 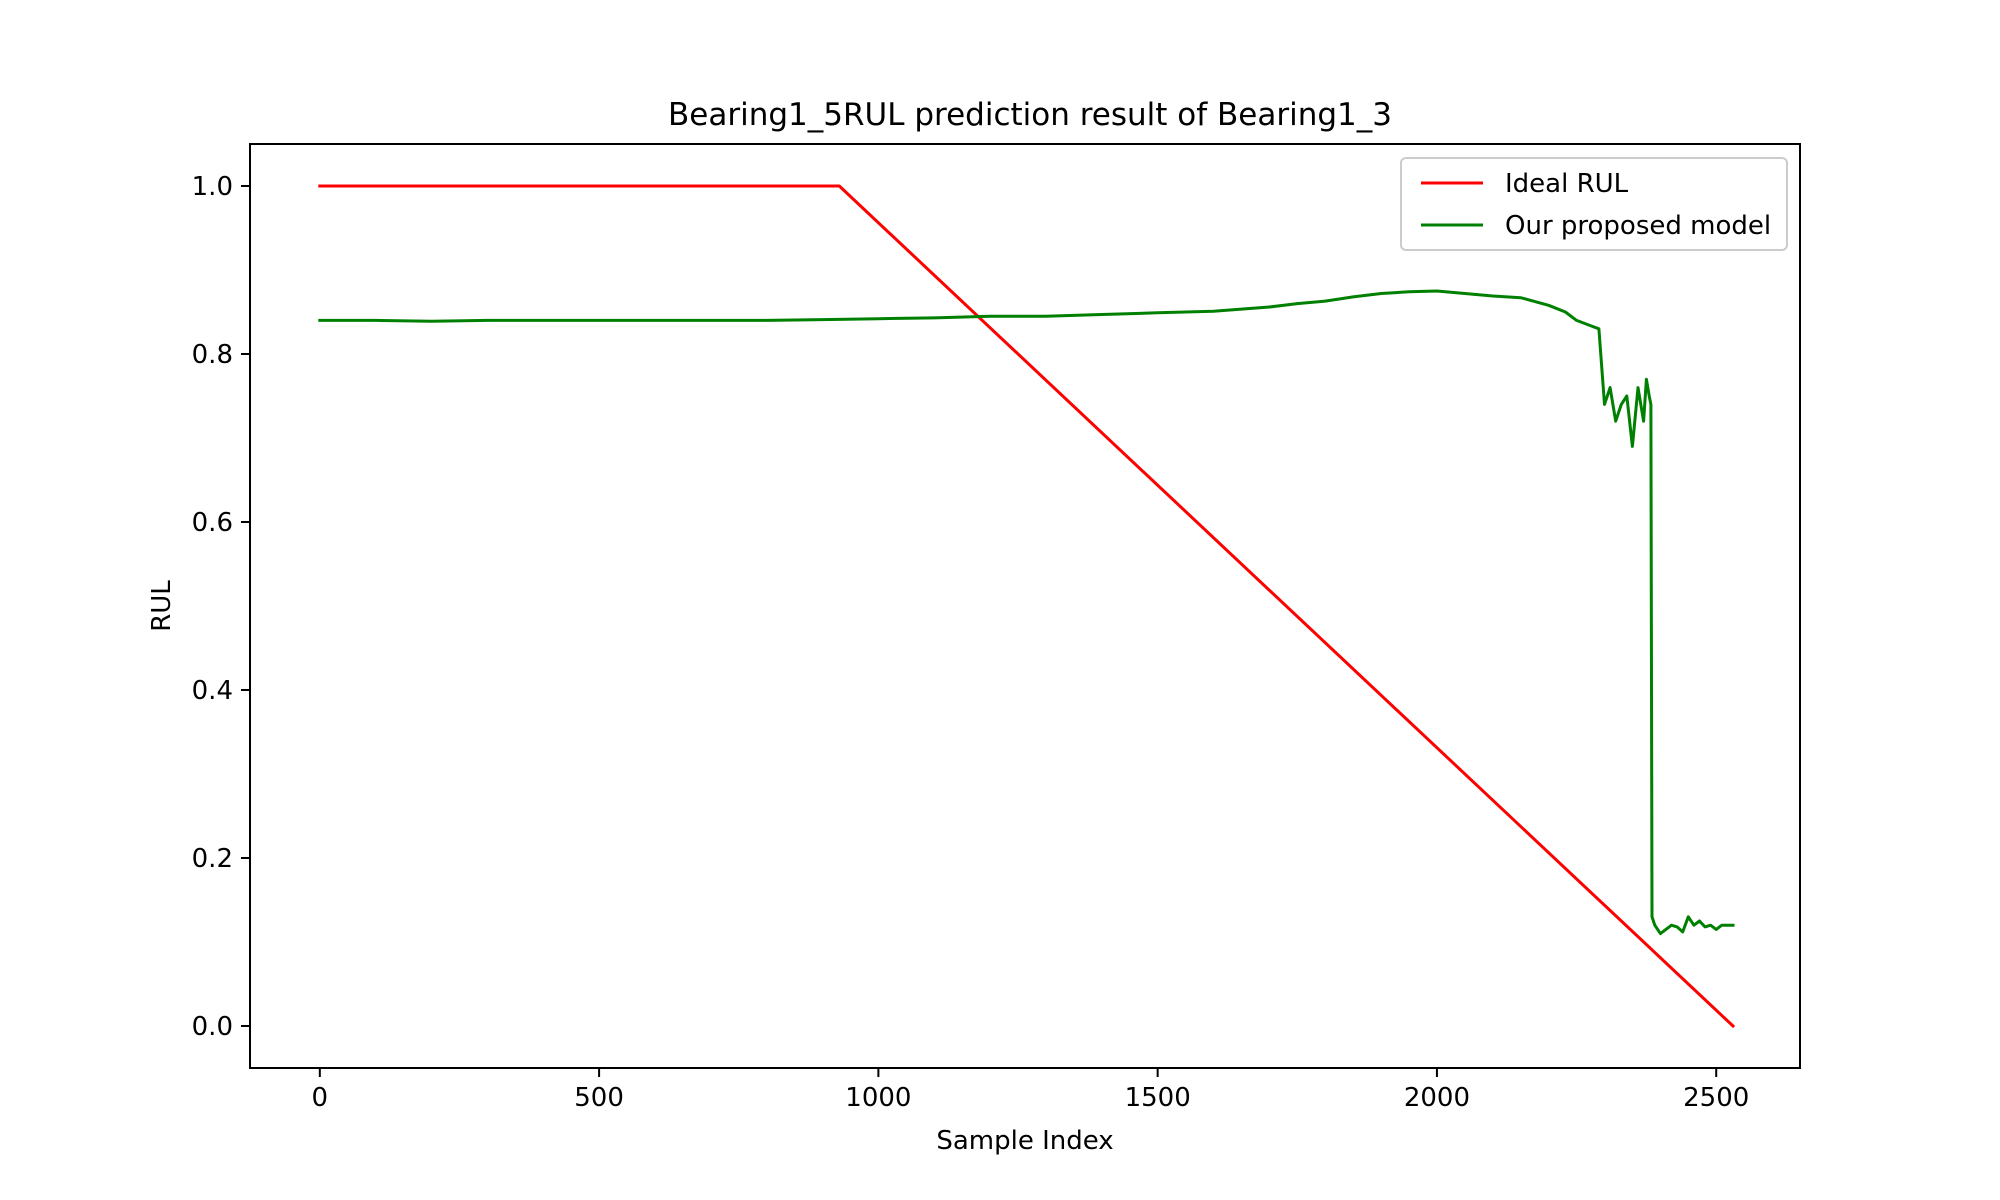 I want to click on legend-label: Ideal RUL, so click(x=1567, y=184).